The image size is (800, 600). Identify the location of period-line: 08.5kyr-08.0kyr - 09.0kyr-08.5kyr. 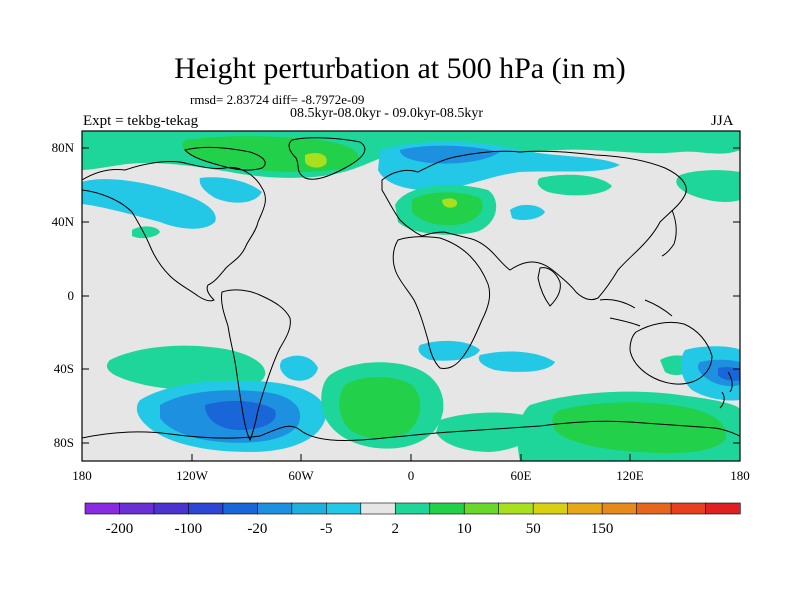
(387, 113).